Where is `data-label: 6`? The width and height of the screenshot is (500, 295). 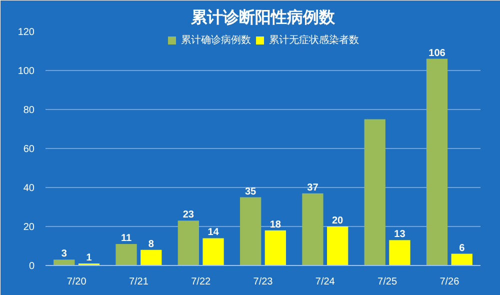 data-label: 6 is located at coordinates (462, 248).